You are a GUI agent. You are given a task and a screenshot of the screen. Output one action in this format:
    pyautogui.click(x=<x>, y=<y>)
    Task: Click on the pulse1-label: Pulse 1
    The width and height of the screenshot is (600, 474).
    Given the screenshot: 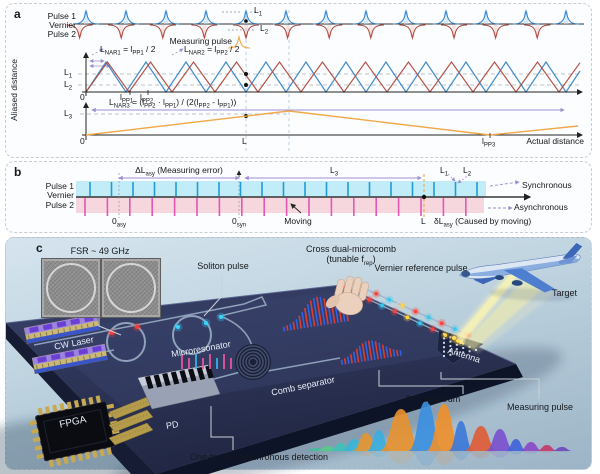 What is the action you would take?
    pyautogui.click(x=59, y=186)
    